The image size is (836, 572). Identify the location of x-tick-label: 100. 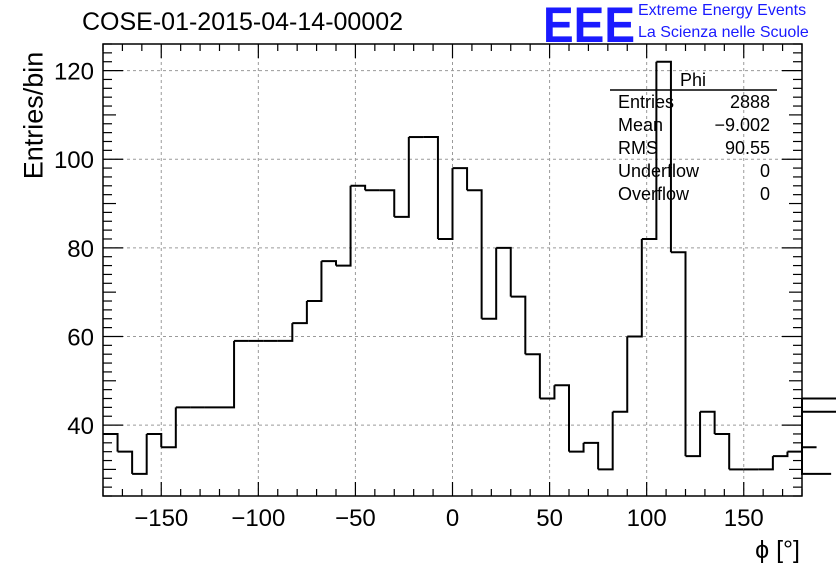
(647, 518).